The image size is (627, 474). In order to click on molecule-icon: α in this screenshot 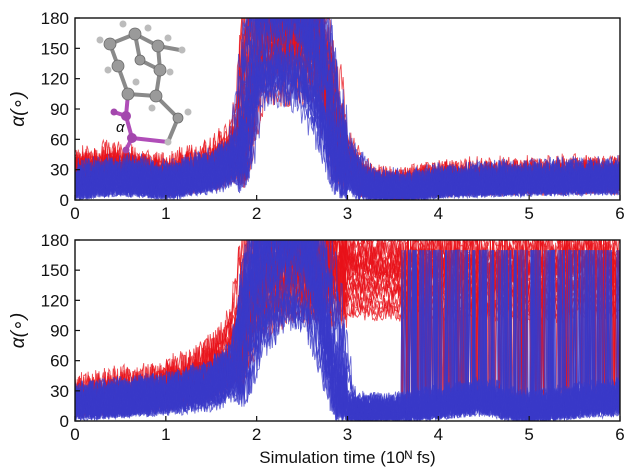, I will do `click(144, 87)`.